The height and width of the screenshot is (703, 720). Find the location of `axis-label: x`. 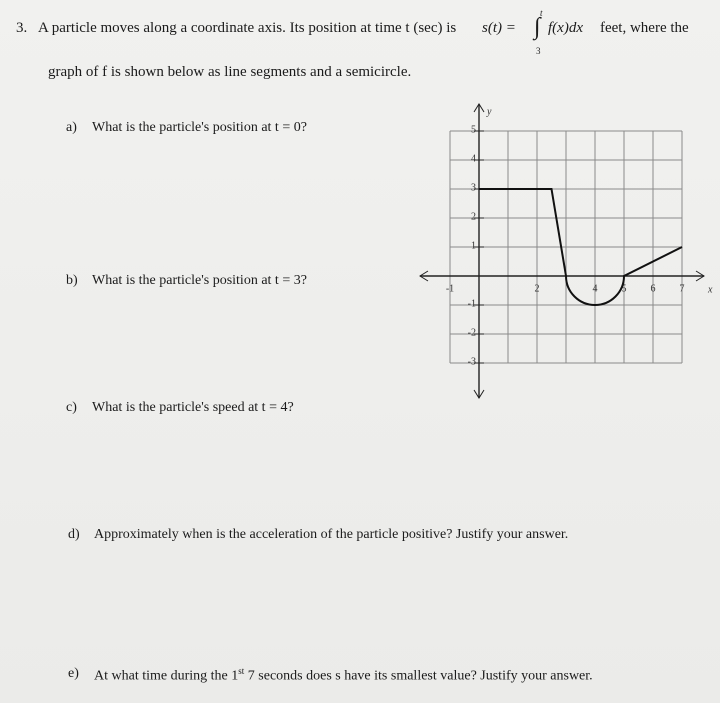

axis-label: x is located at coordinates (710, 289).